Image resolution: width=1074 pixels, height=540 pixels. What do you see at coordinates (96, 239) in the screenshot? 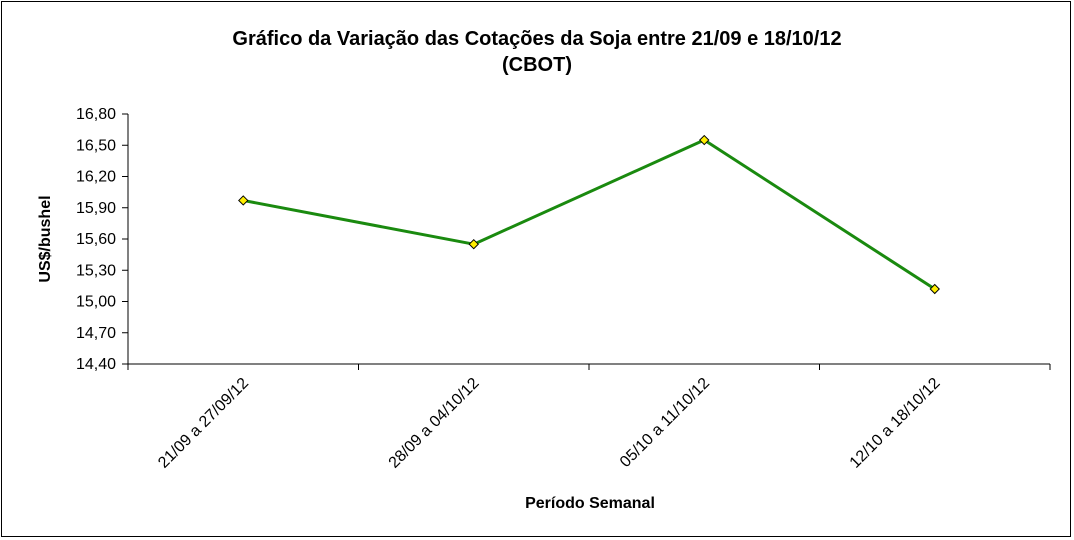
I see `y-tick-label: 15,60` at bounding box center [96, 239].